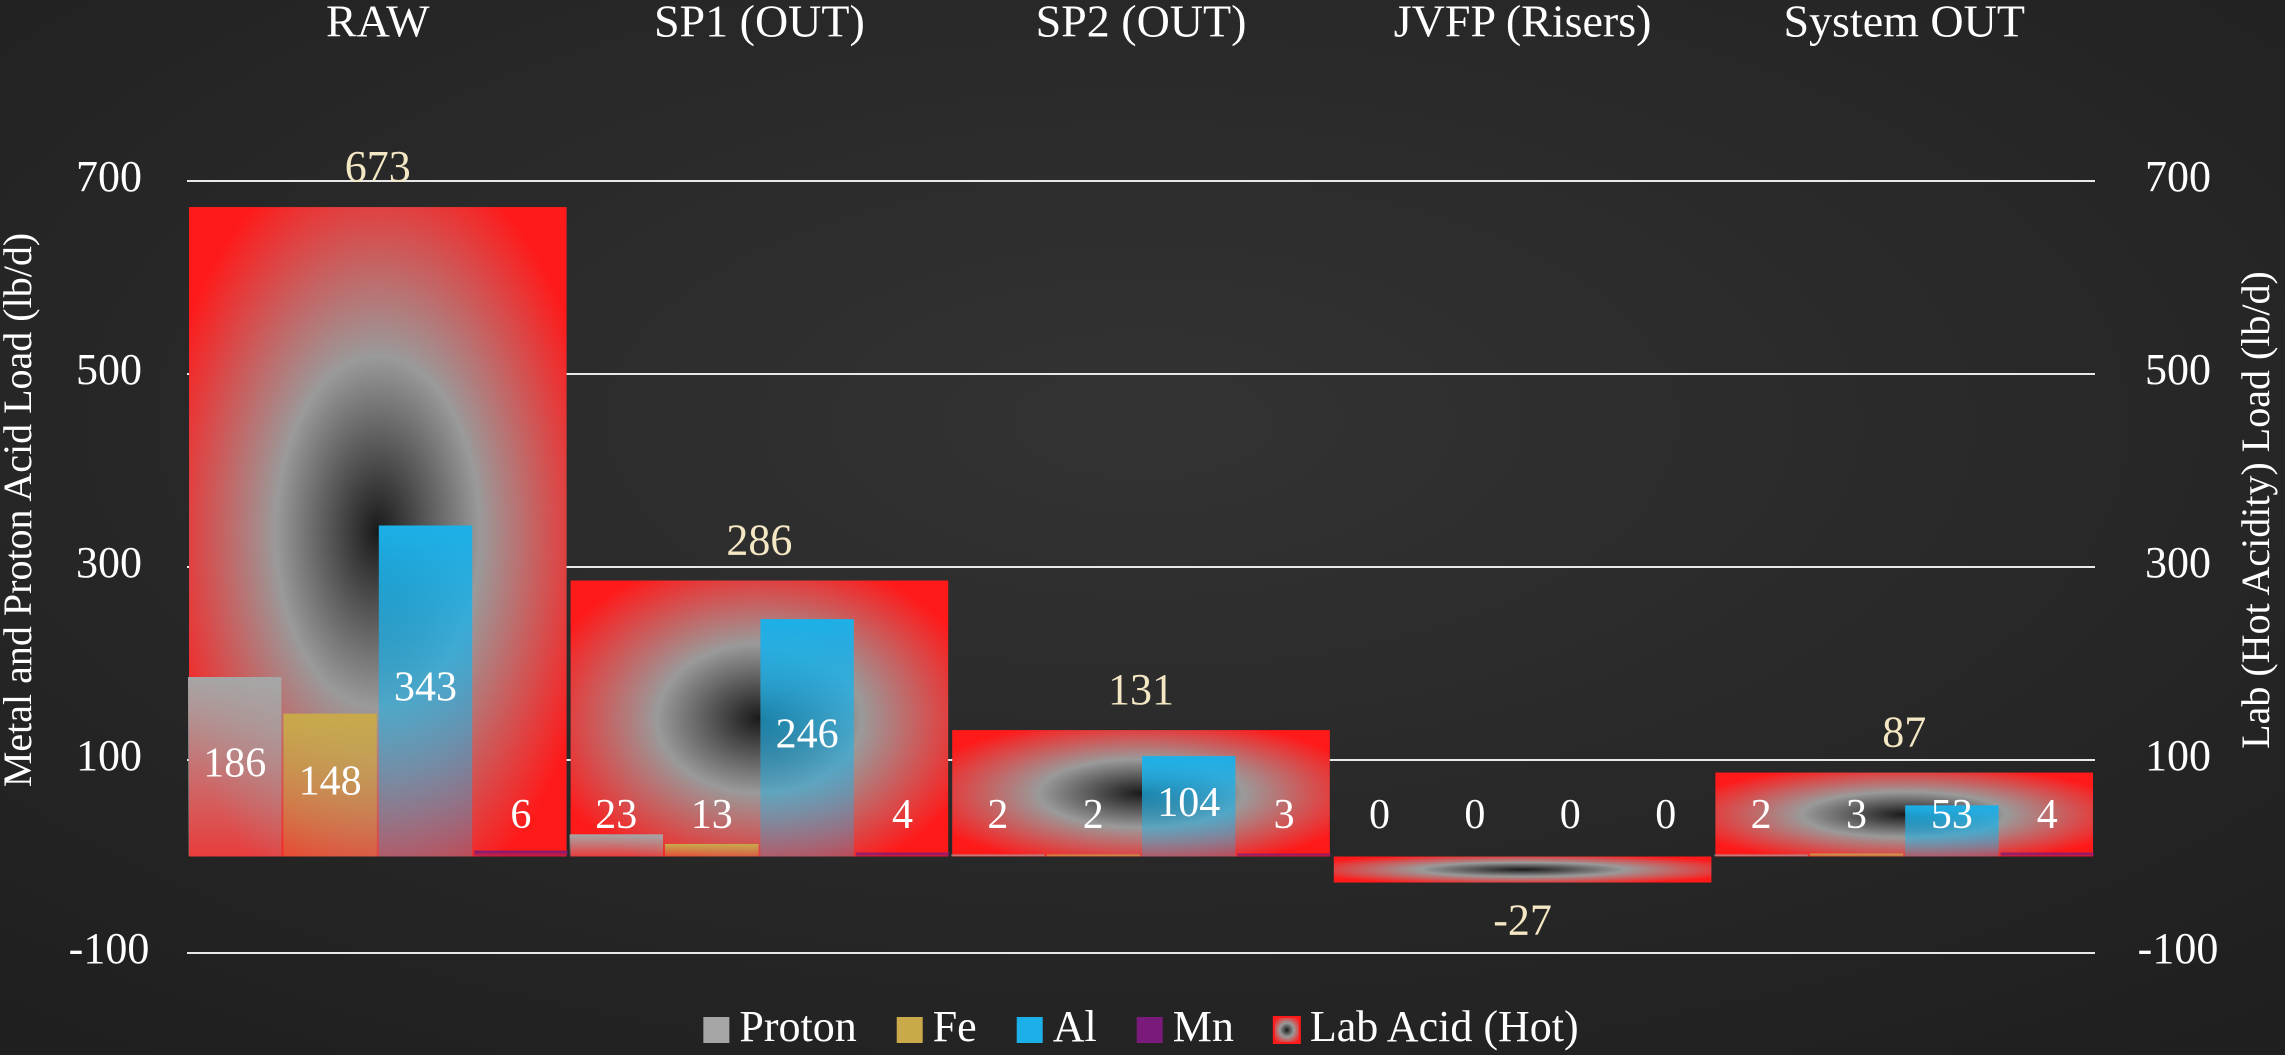  I want to click on y2-axis-title: Lab (Hot Acidity) Load (lb/d), so click(2255, 510).